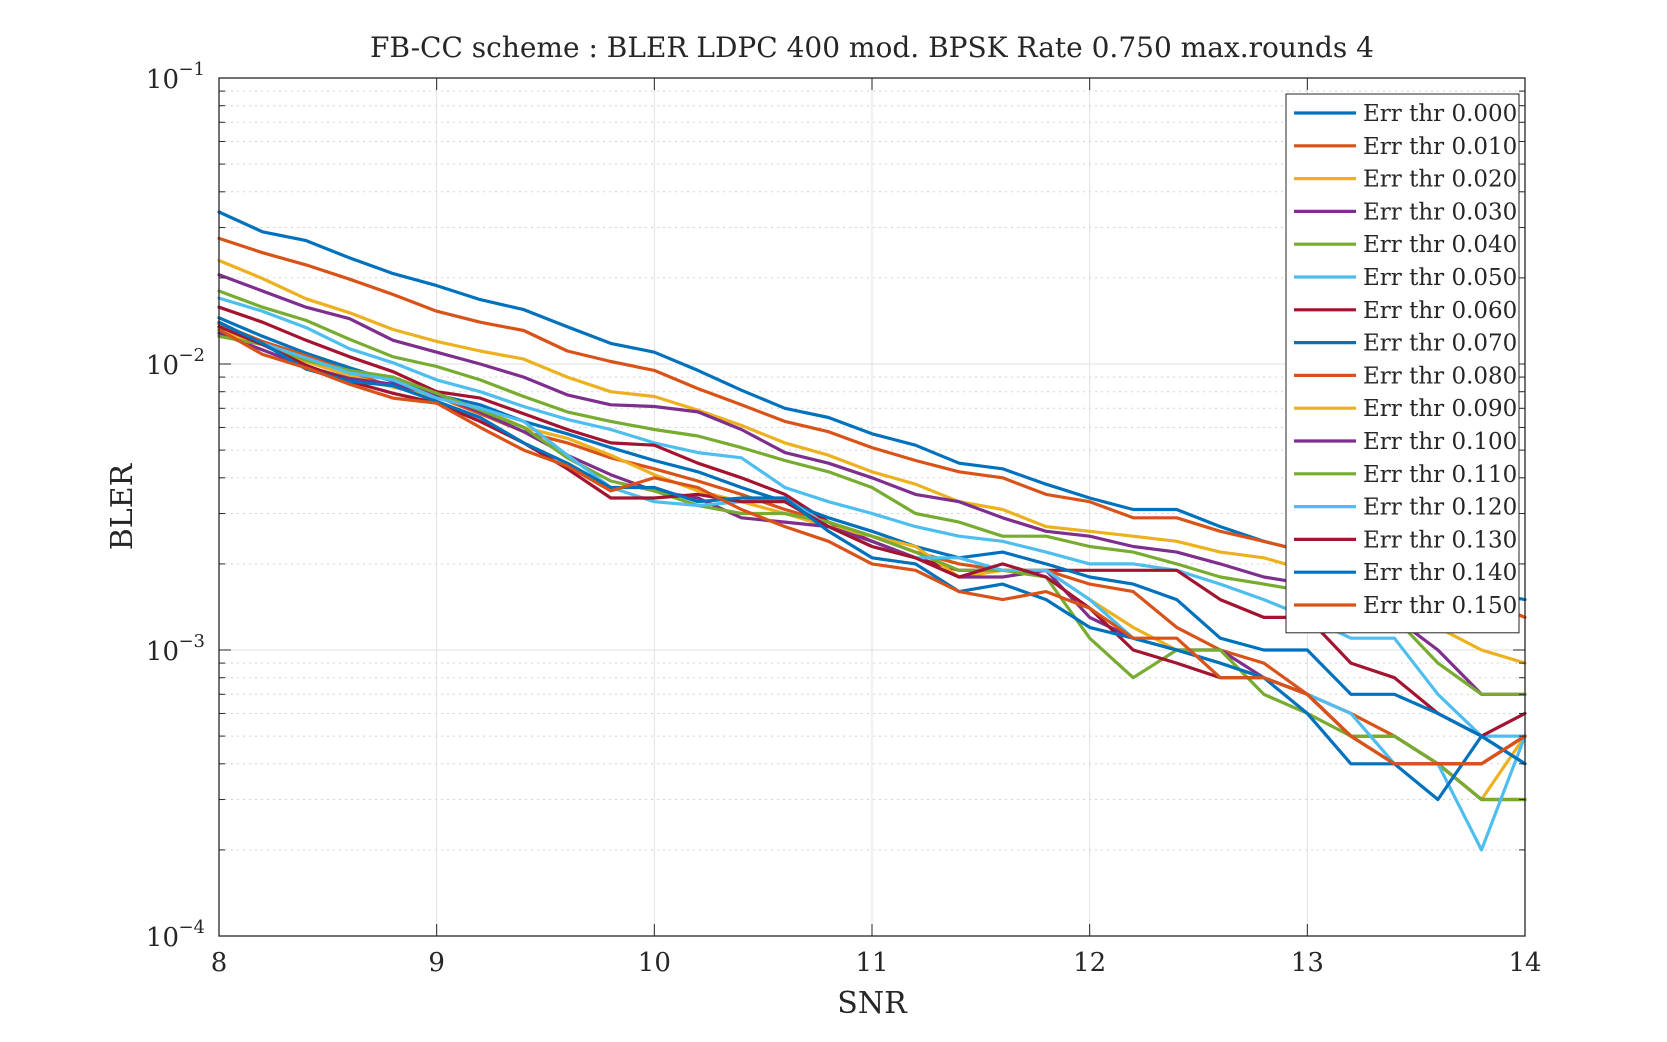 The image size is (1667, 1042). I want to click on legend-label: Err thr 0.010, so click(1440, 147).